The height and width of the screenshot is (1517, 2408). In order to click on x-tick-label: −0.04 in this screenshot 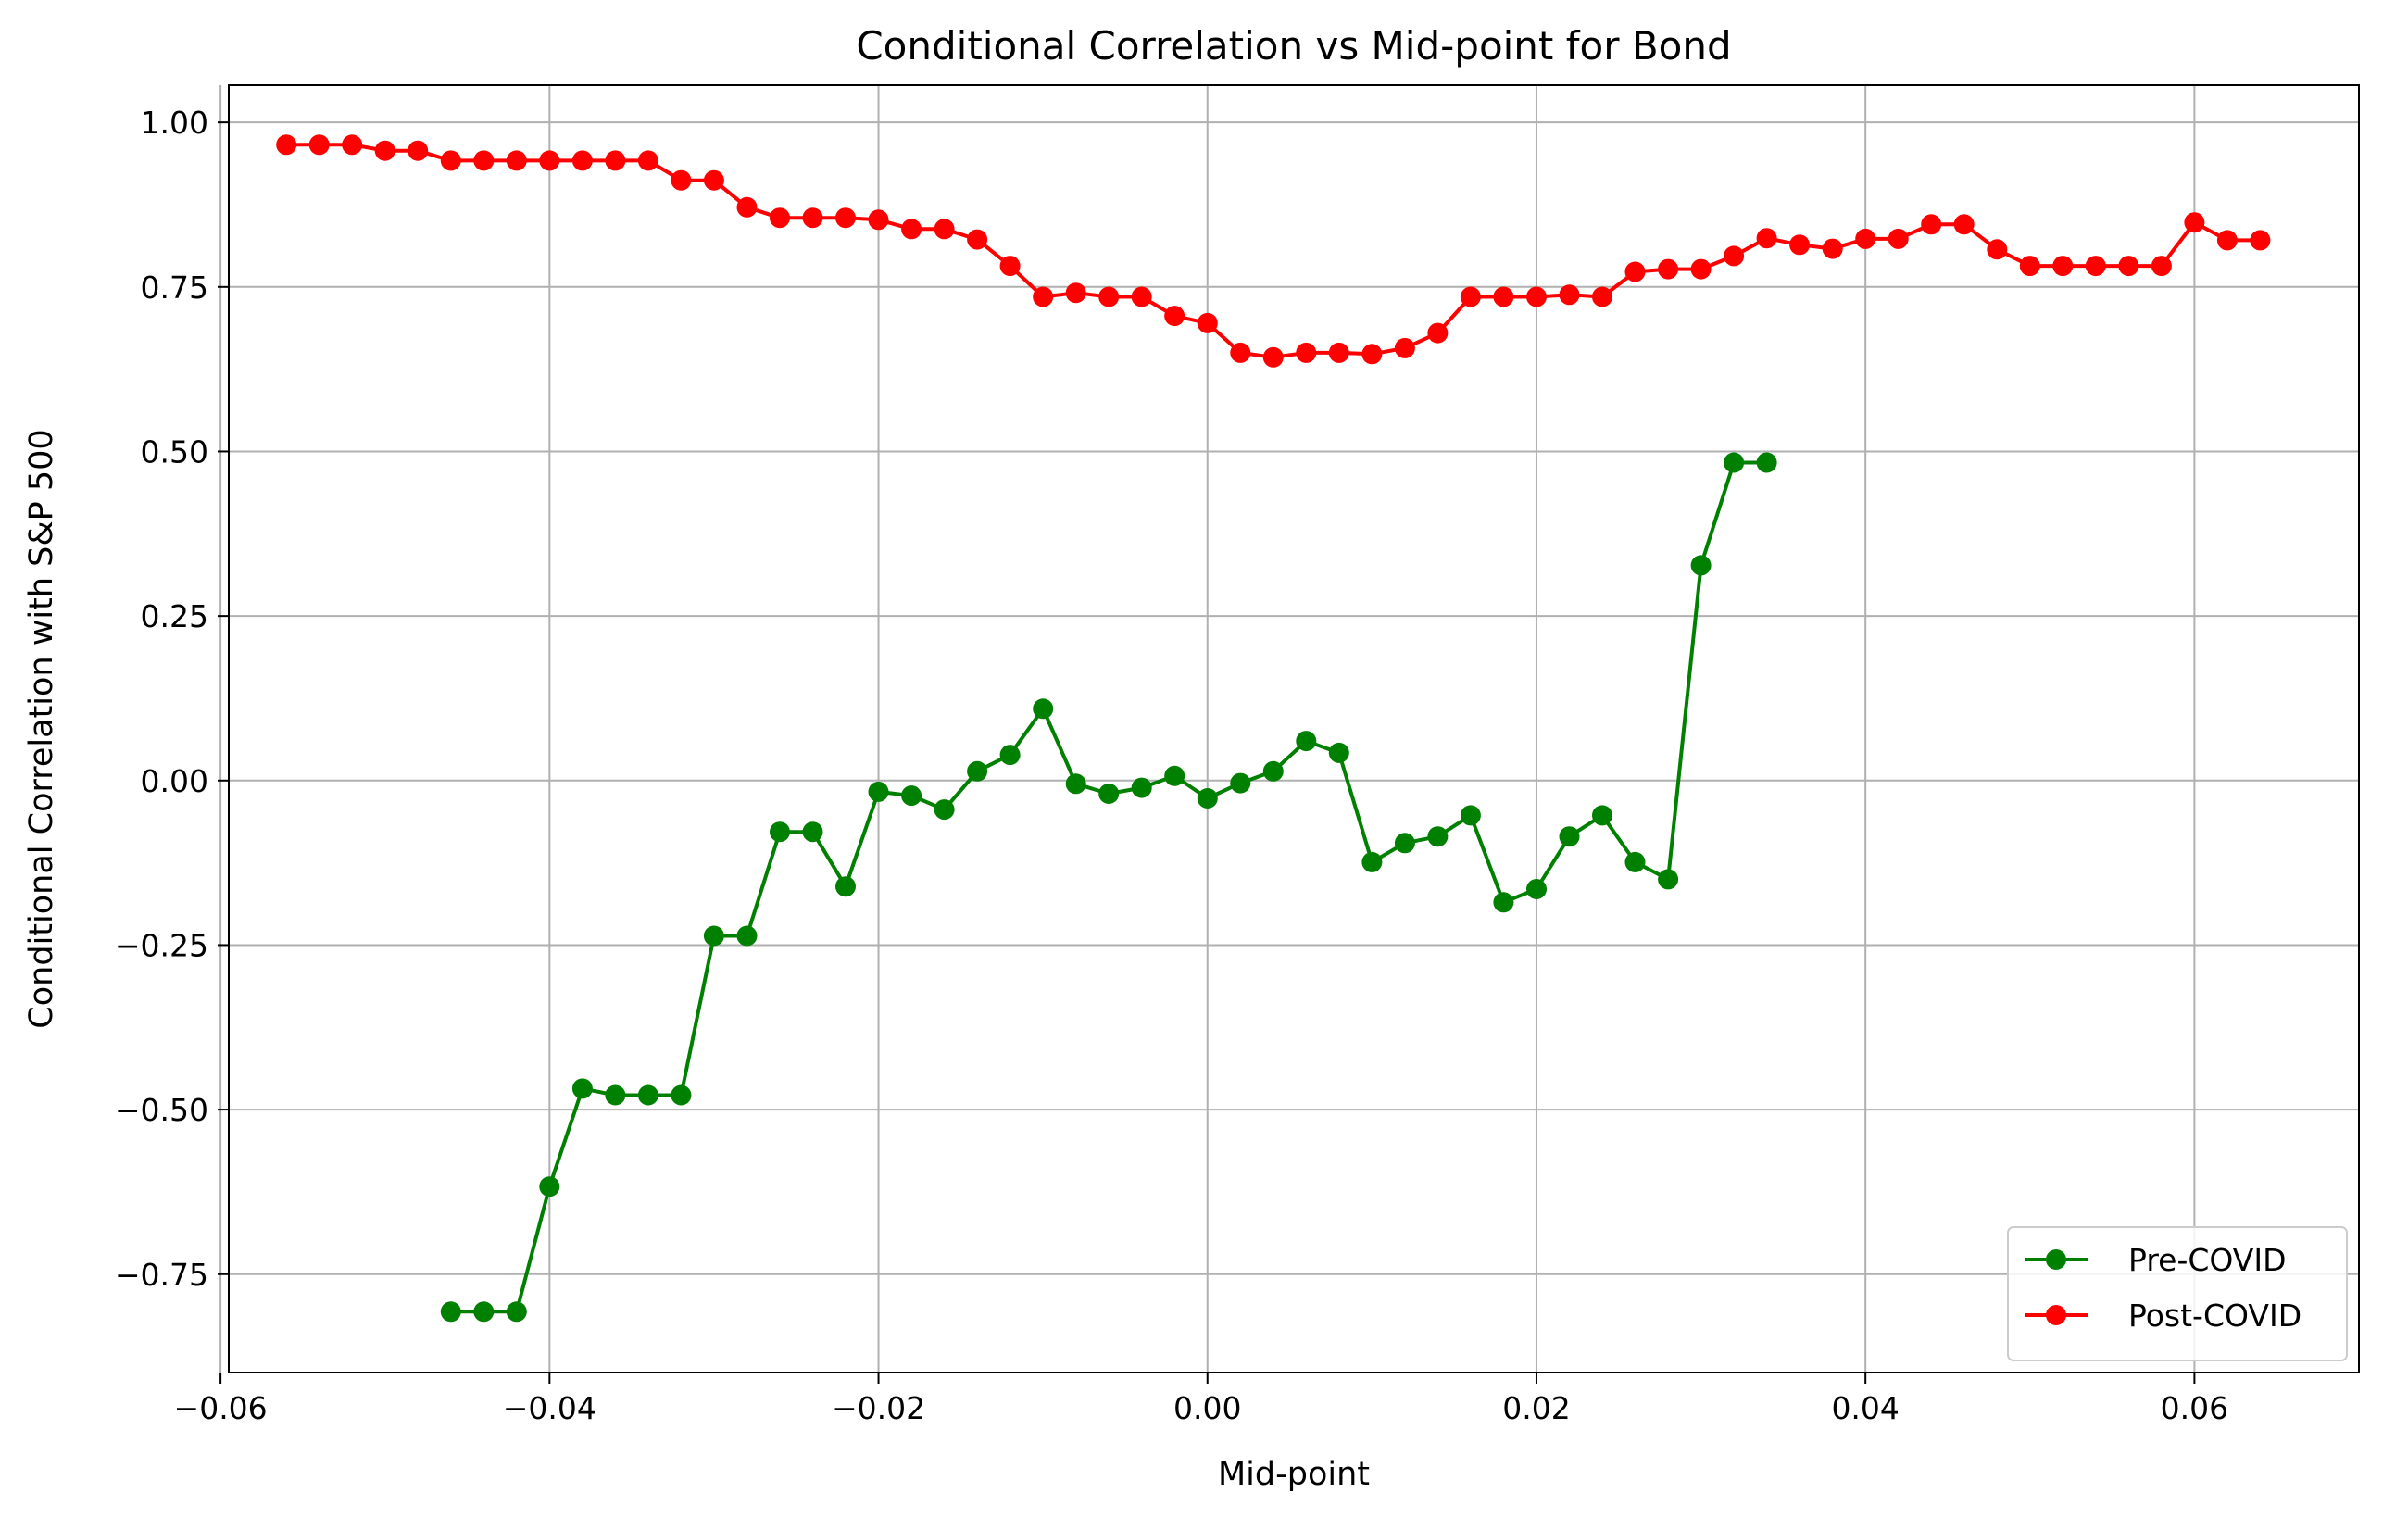, I will do `click(549, 1408)`.